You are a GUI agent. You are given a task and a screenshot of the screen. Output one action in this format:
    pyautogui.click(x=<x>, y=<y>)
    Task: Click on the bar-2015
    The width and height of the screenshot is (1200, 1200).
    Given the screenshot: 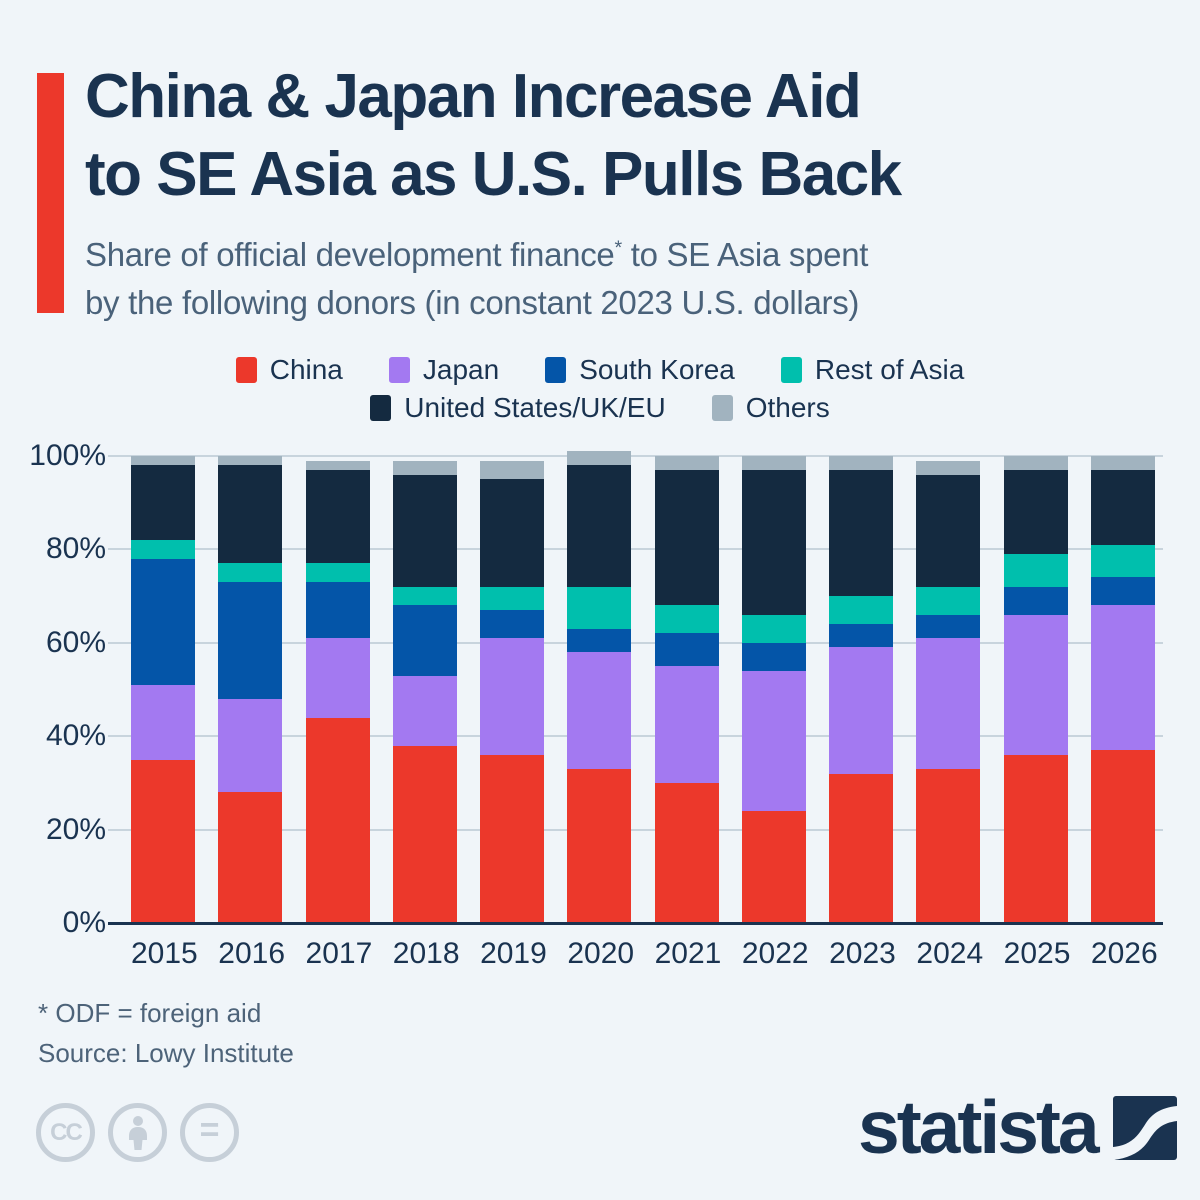 What is the action you would take?
    pyautogui.click(x=163, y=689)
    